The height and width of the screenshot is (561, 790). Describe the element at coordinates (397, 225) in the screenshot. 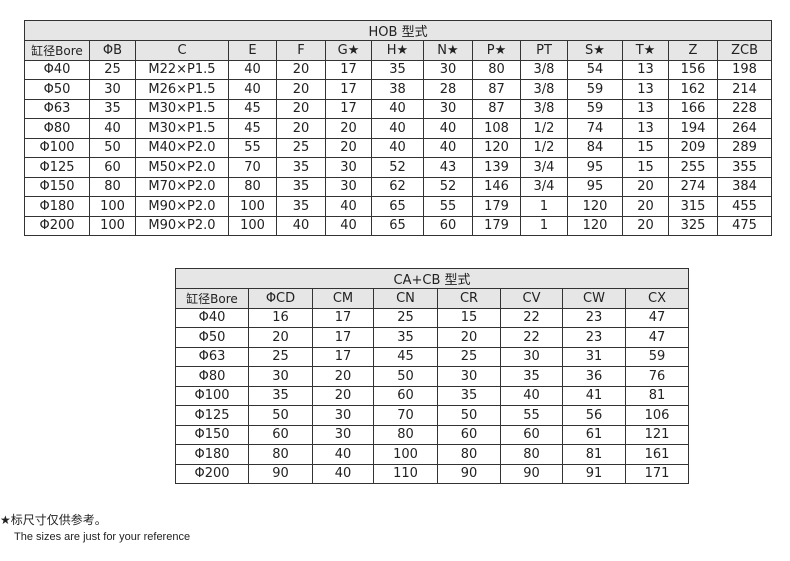

I see `table-cell: 65` at that location.